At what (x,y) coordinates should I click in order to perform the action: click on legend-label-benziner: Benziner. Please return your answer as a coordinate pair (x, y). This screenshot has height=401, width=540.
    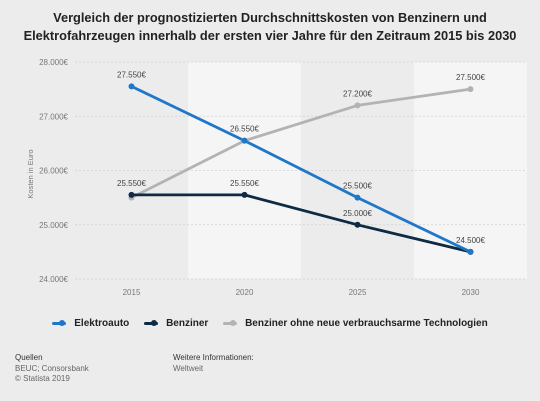
    Looking at the image, I should click on (187, 323).